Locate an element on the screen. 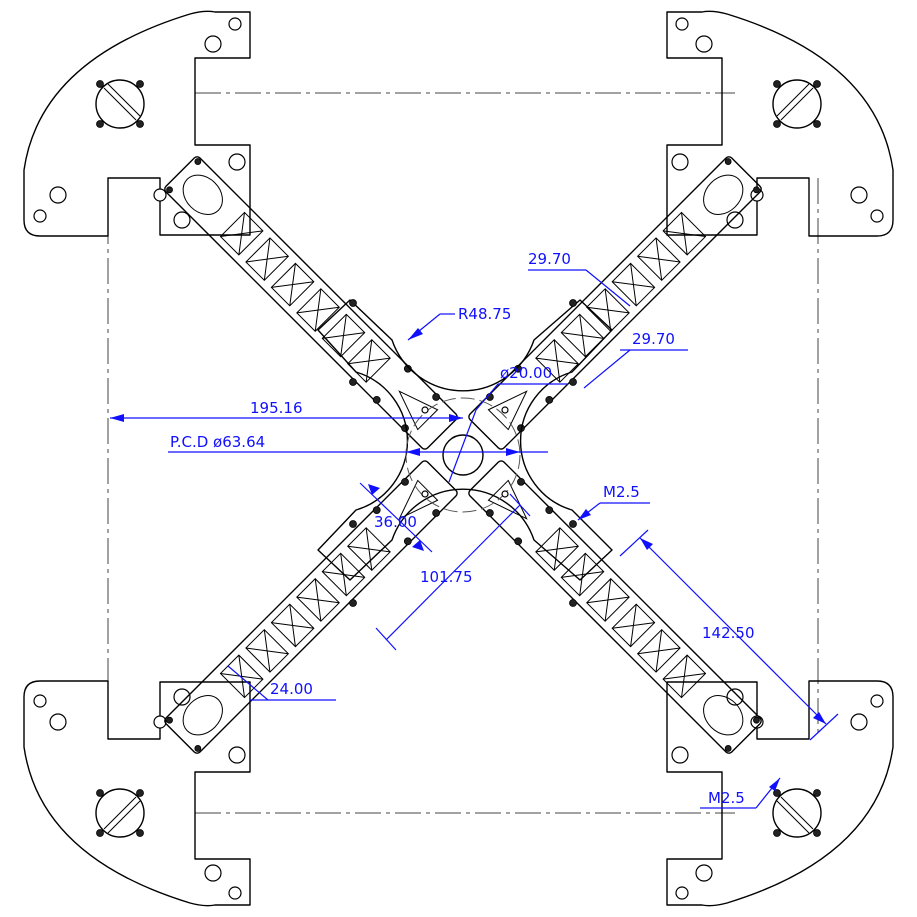 The width and height of the screenshot is (917, 917). dim-label-center-thickness: 36.00 is located at coordinates (395, 522).